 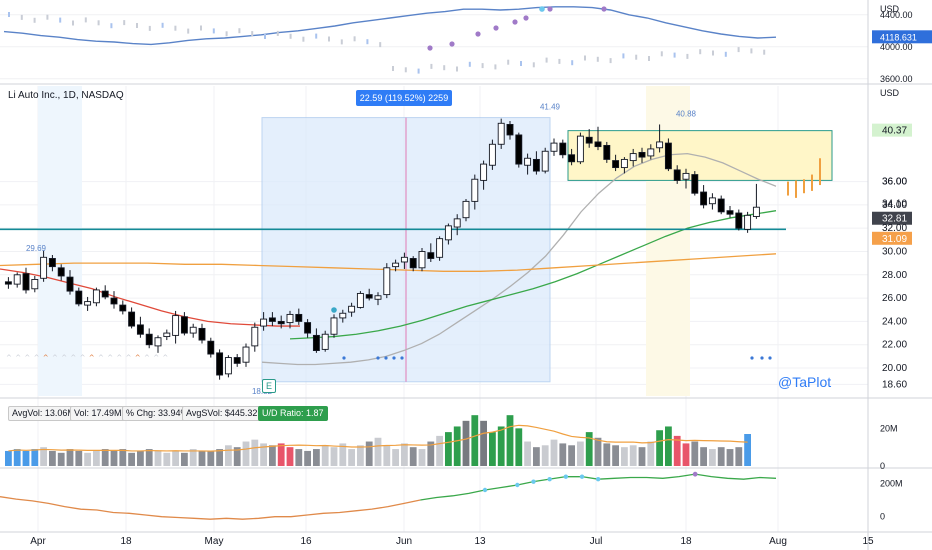 What do you see at coordinates (686, 541) in the screenshot?
I see `x-tick-label: 18` at bounding box center [686, 541].